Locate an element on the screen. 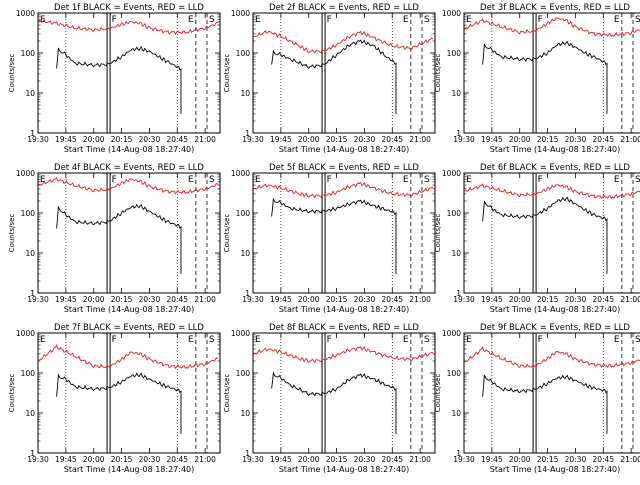 This screenshot has height=485, width=640. panel-title: Det 8f BLACK = Events, RED = LLD is located at coordinates (344, 328).